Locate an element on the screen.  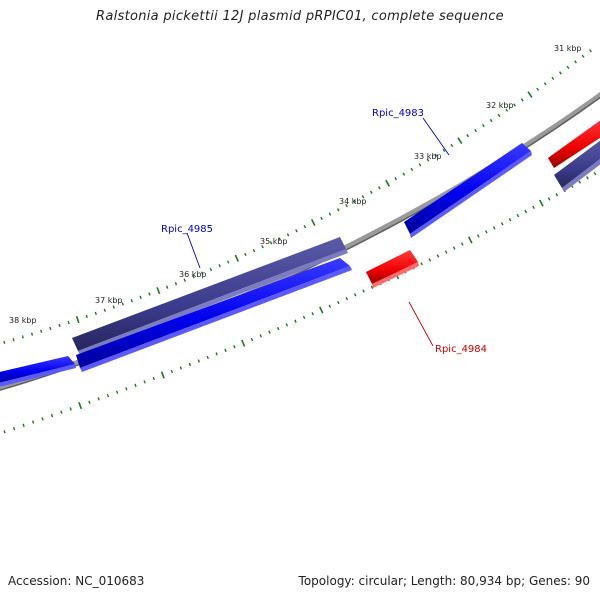
orf-arc-36kbp is located at coordinates (210, 296).